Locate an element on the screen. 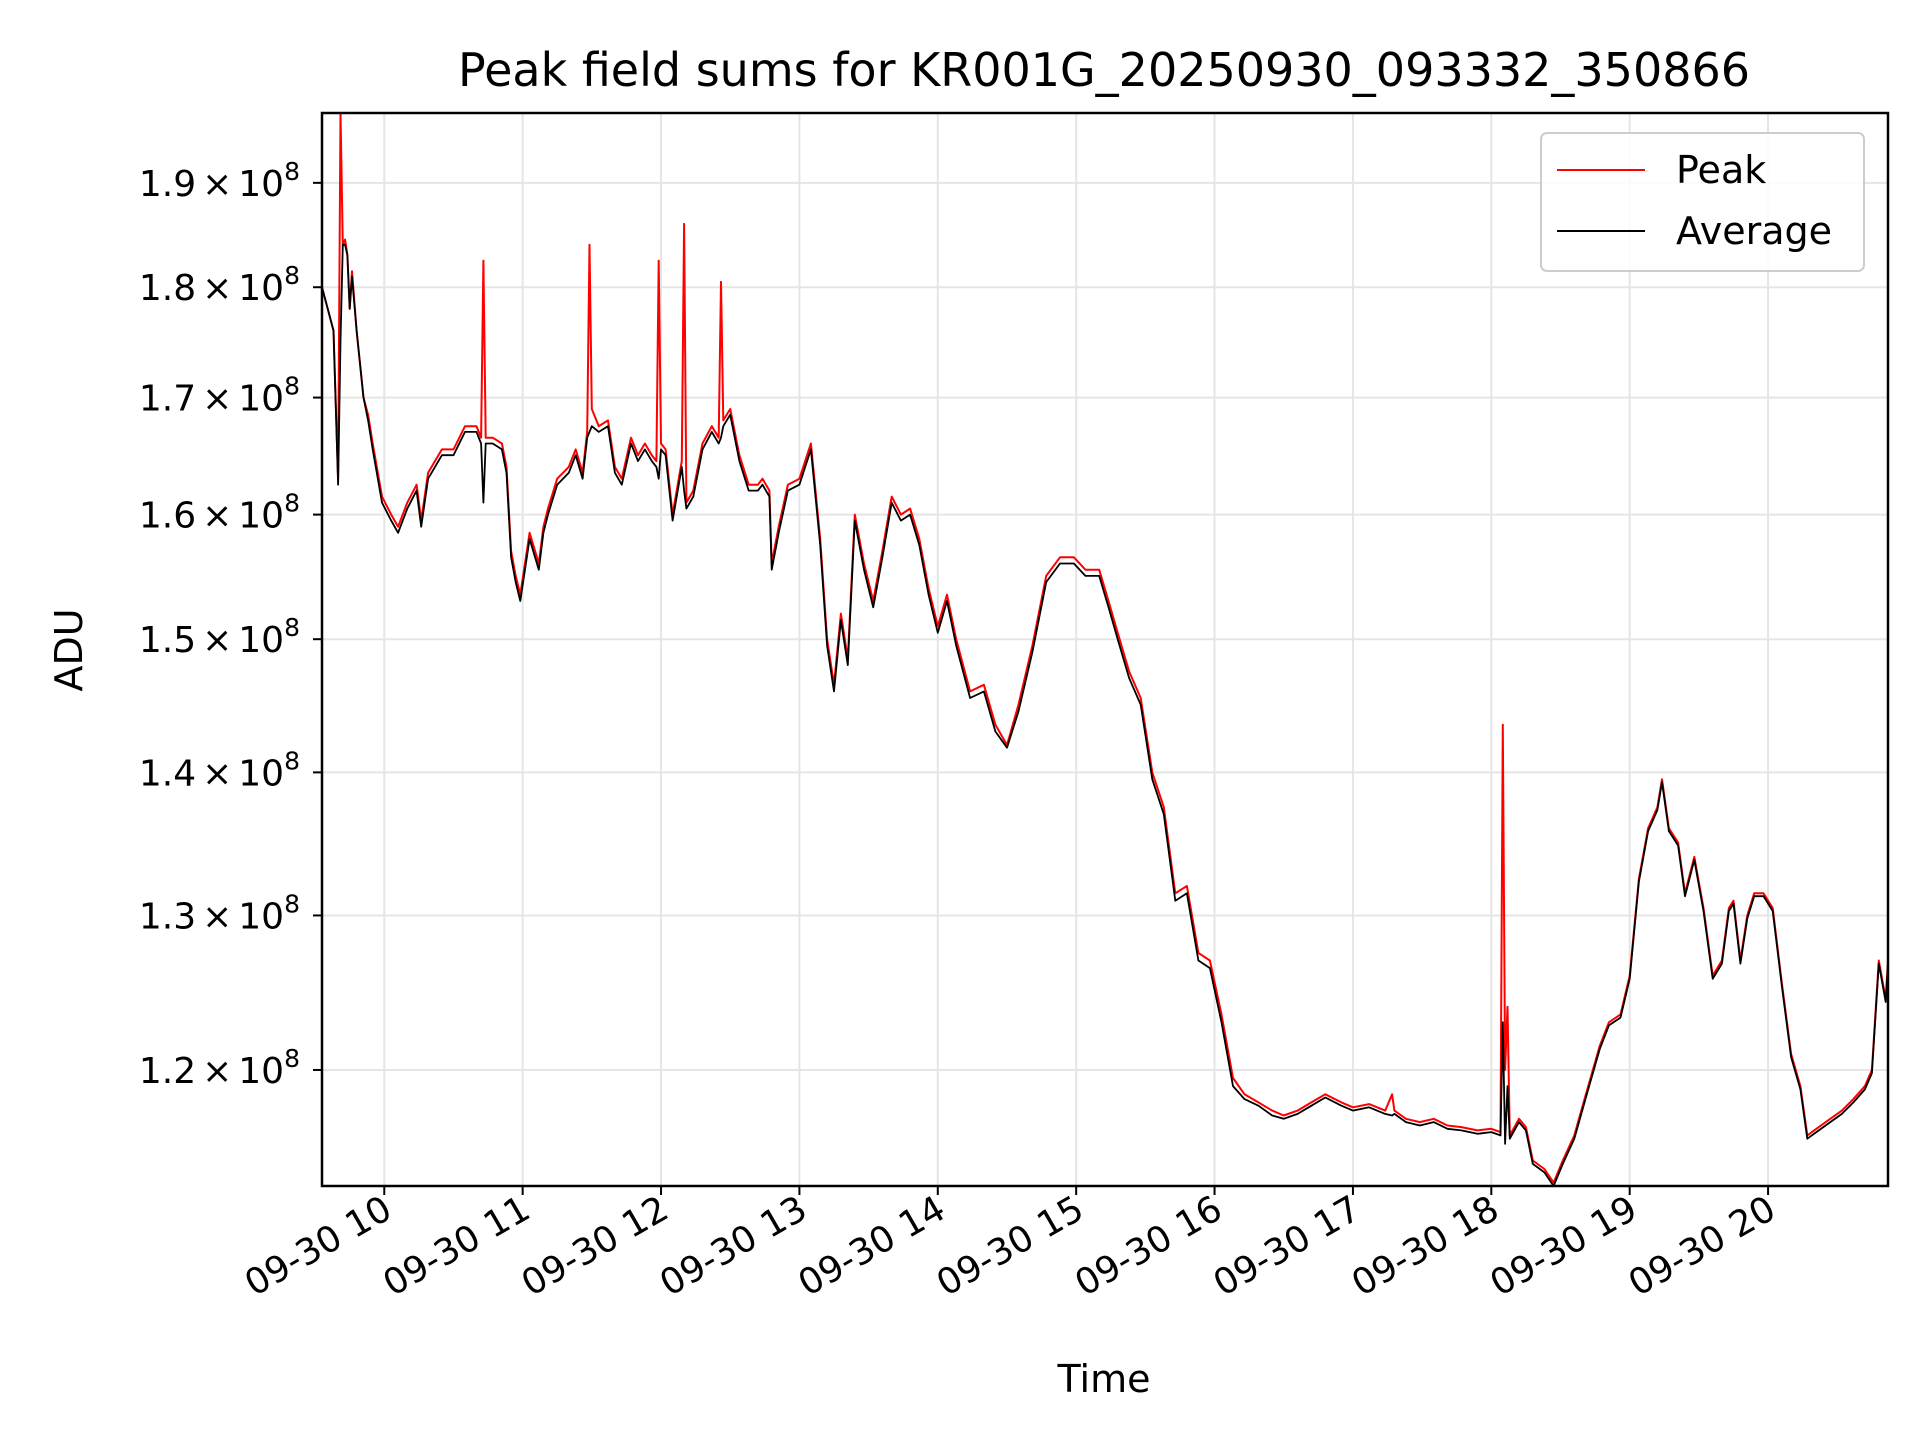  y-tick-mantissa: 1.3 is located at coordinates (167, 916).